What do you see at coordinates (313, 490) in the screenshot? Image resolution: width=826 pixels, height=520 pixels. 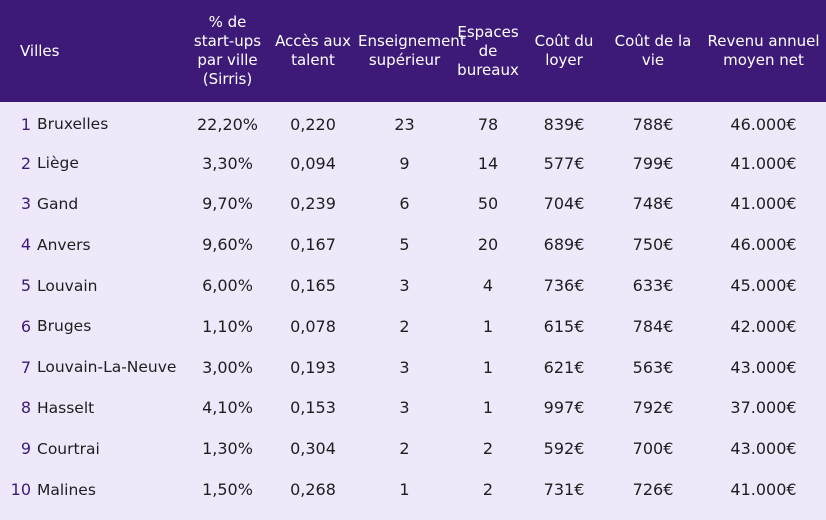 I see `talent-cell: 0,268` at bounding box center [313, 490].